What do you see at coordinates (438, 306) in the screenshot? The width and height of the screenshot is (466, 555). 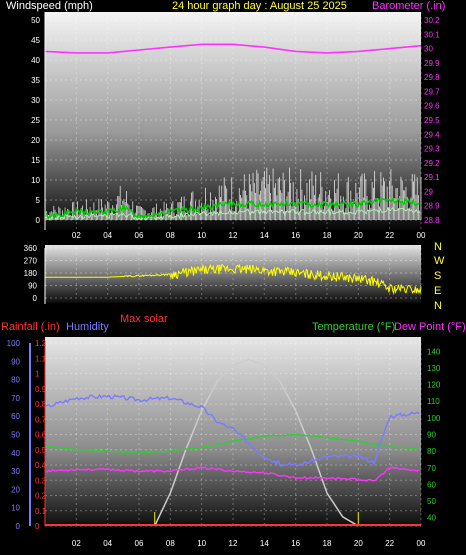 I see `compass-n-bottom: N` at bounding box center [438, 306].